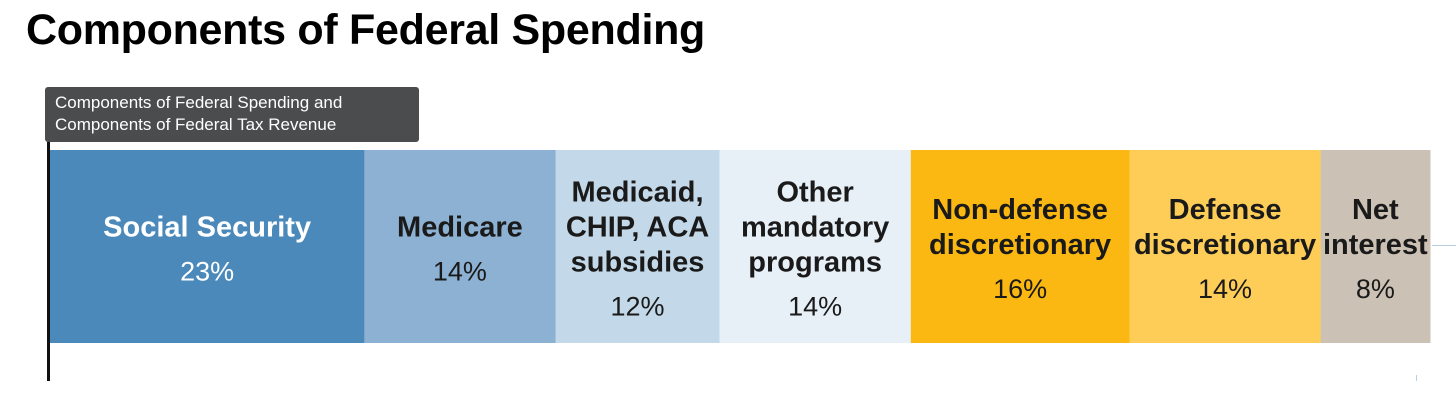  Describe the element at coordinates (1375, 289) in the screenshot. I see `segment-value: 8%` at that location.